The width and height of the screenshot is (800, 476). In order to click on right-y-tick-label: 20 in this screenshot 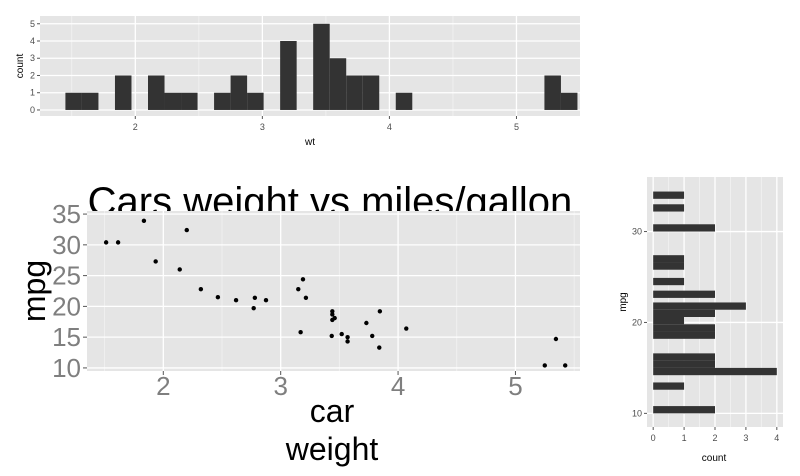, I will do `click(637, 322)`.